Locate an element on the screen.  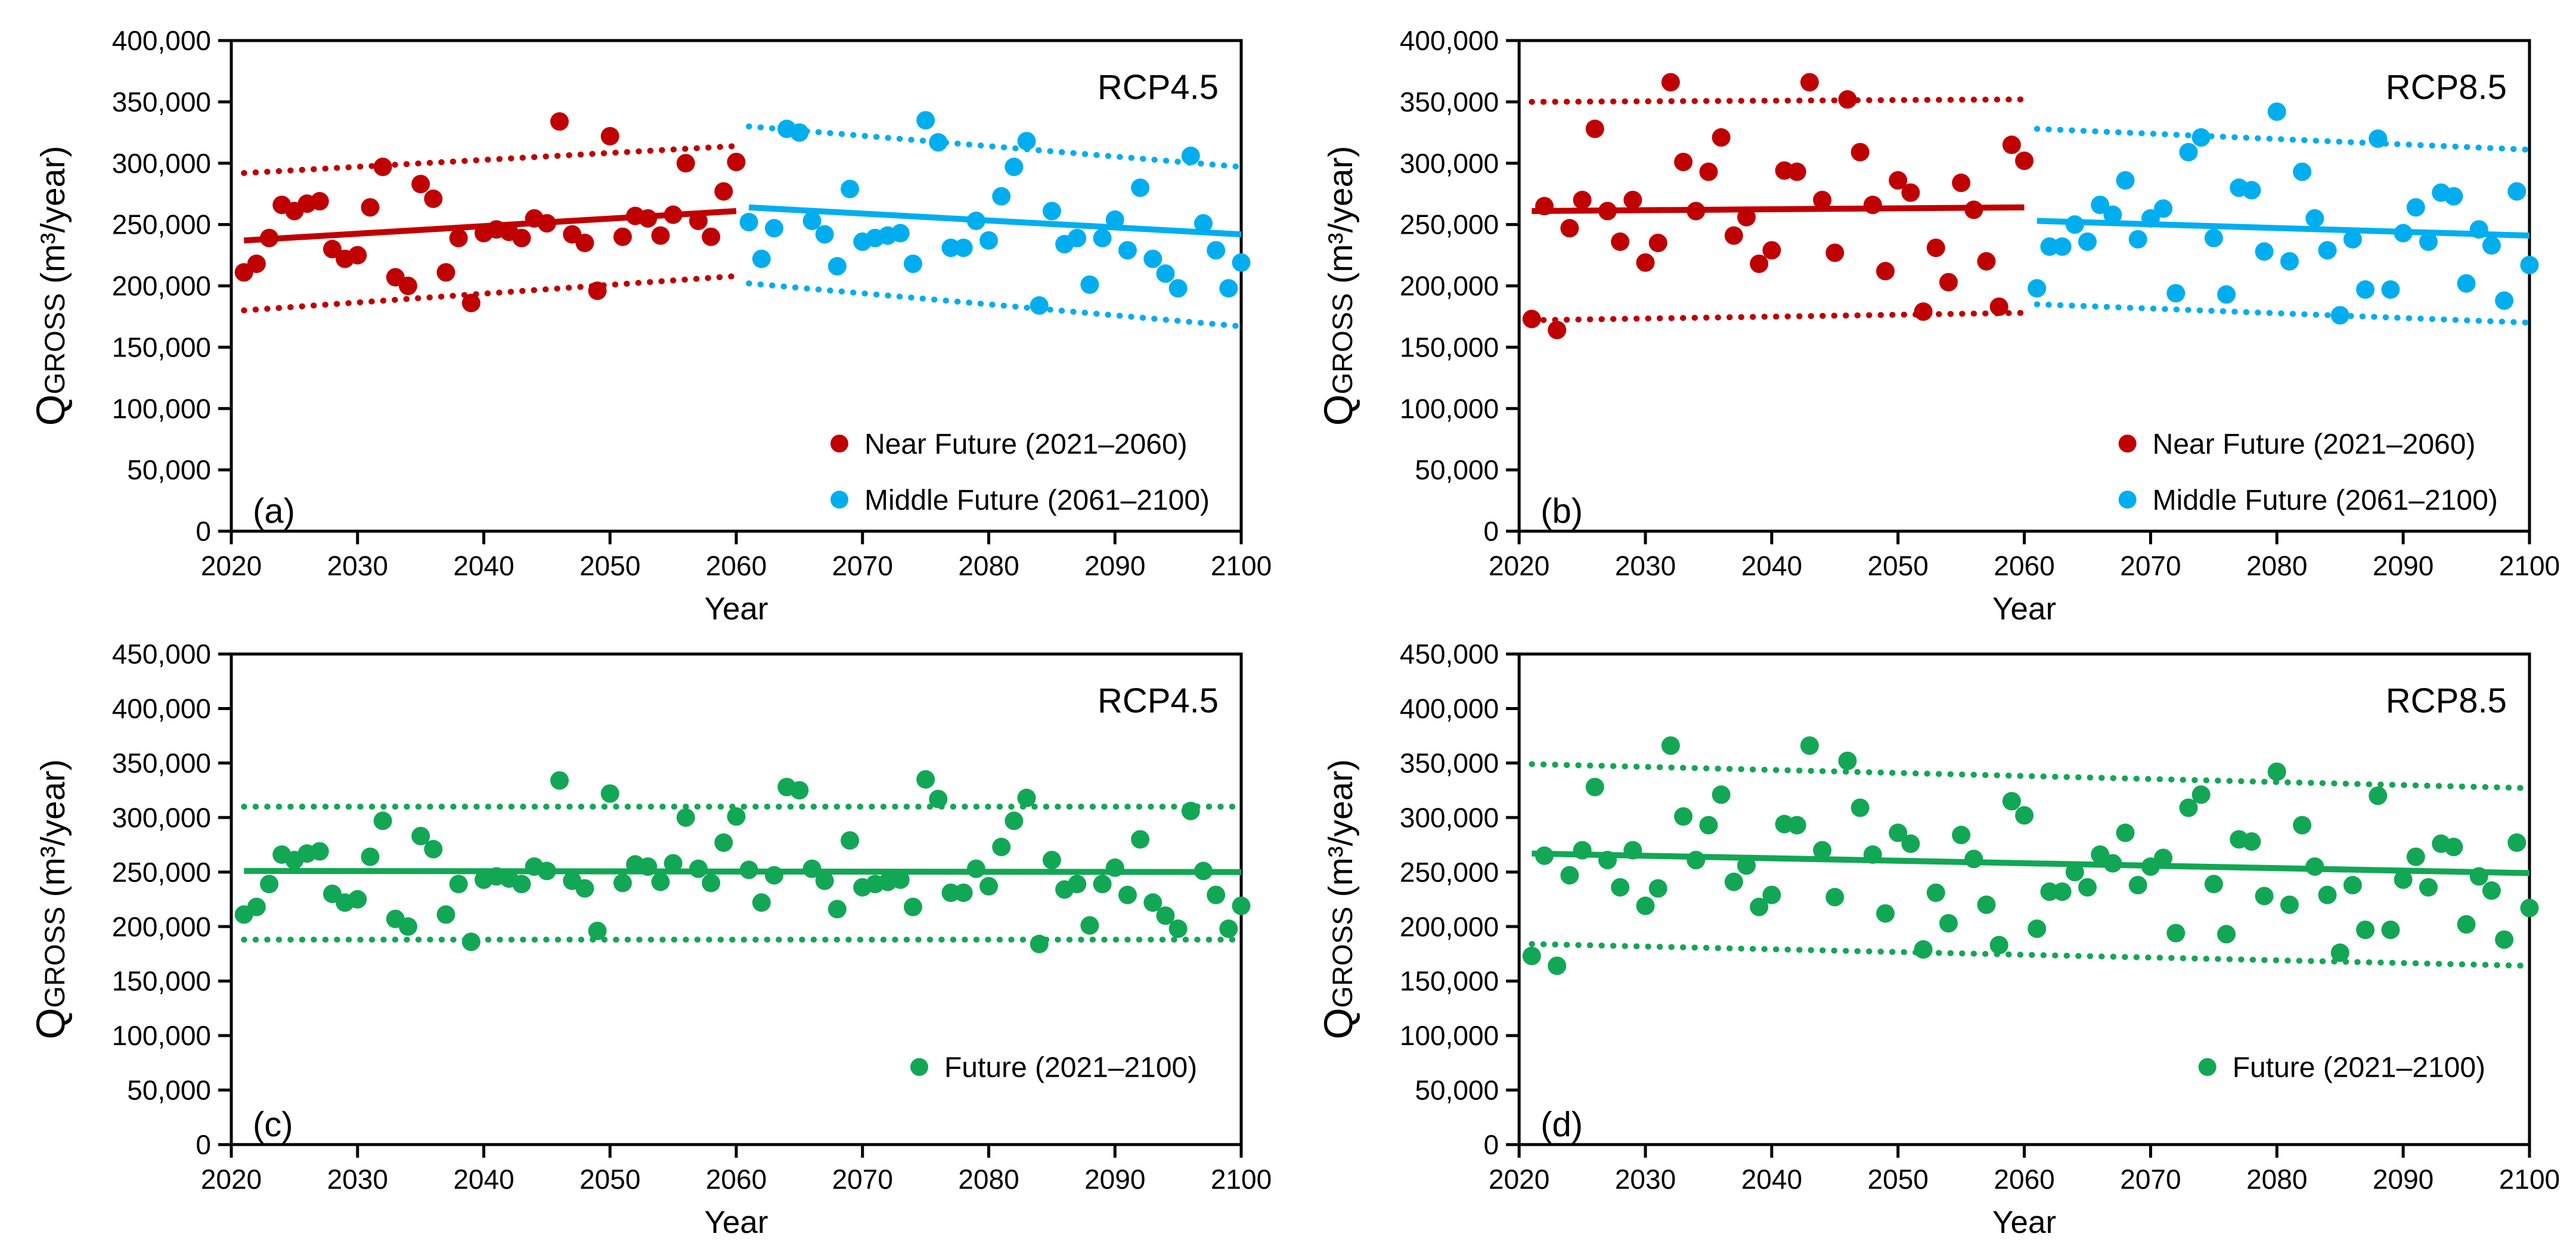
y-tick-label: 100,000 is located at coordinates (1449, 408).